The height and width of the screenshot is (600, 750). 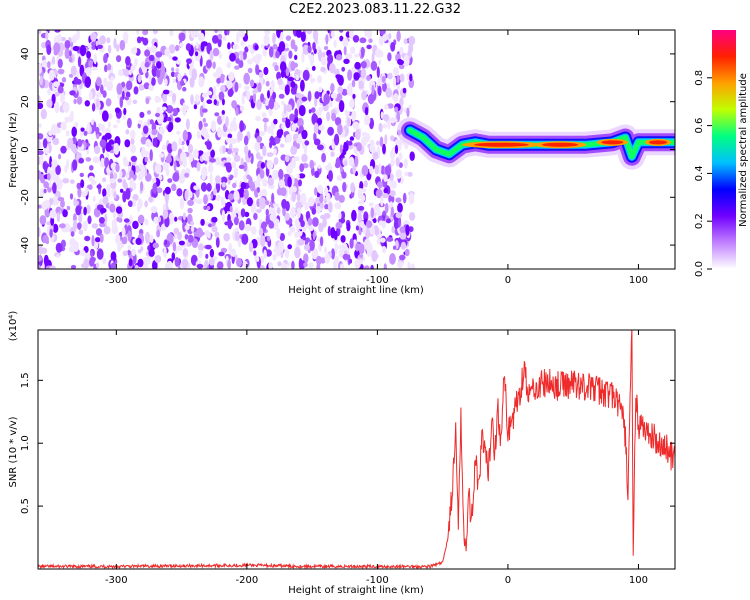 What do you see at coordinates (13, 326) in the screenshot?
I see `snr-y-multiplier: (x10⁴)` at bounding box center [13, 326].